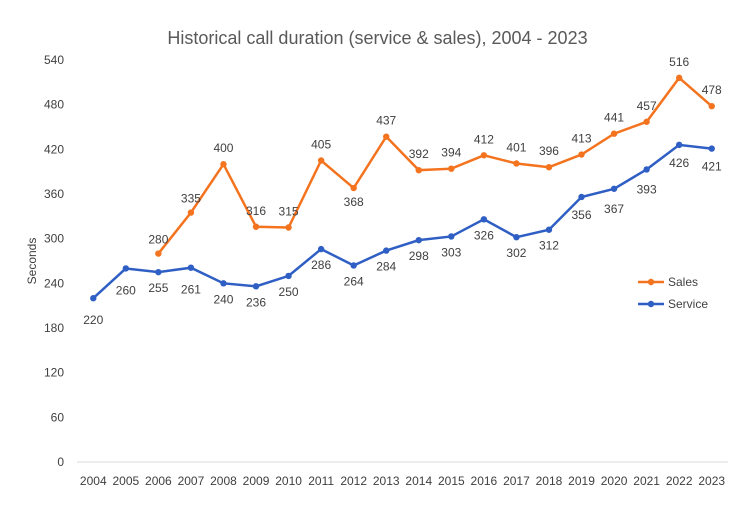 The height and width of the screenshot is (508, 755). Describe the element at coordinates (688, 304) in the screenshot. I see `service-legend-label: Service` at that location.